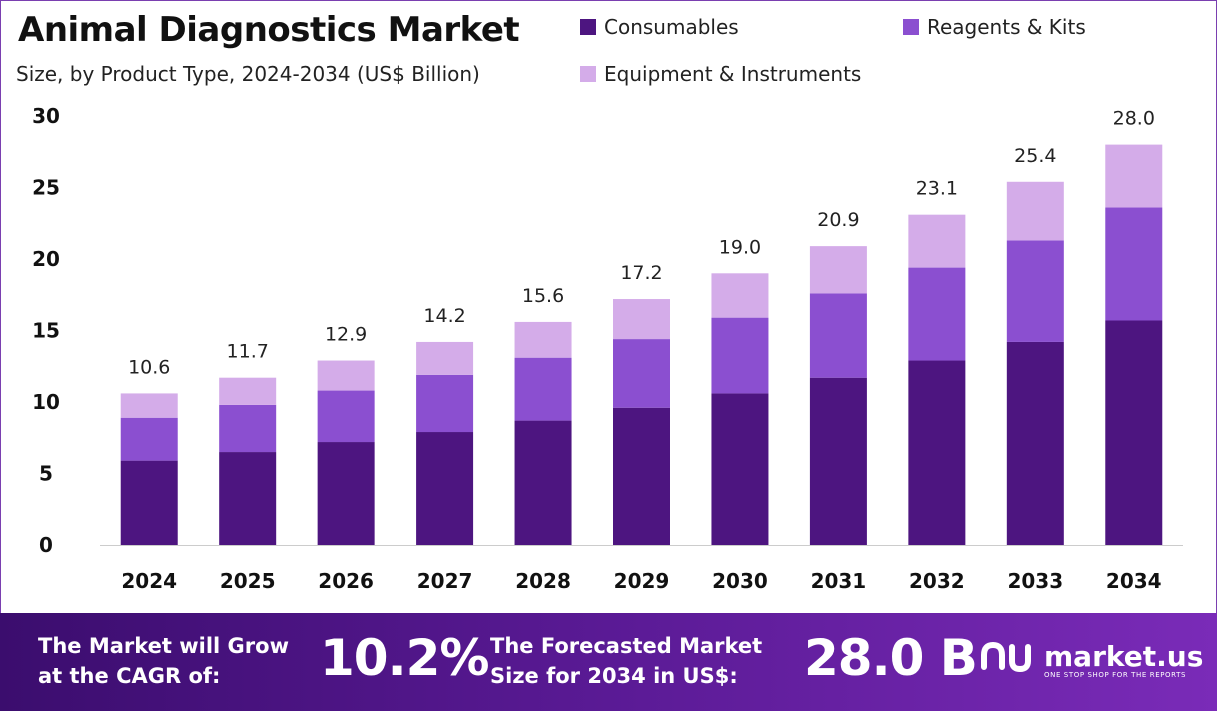 This screenshot has width=1217, height=711. What do you see at coordinates (163, 646) in the screenshot?
I see `cagr-label-line1: The Market will Grow` at bounding box center [163, 646].